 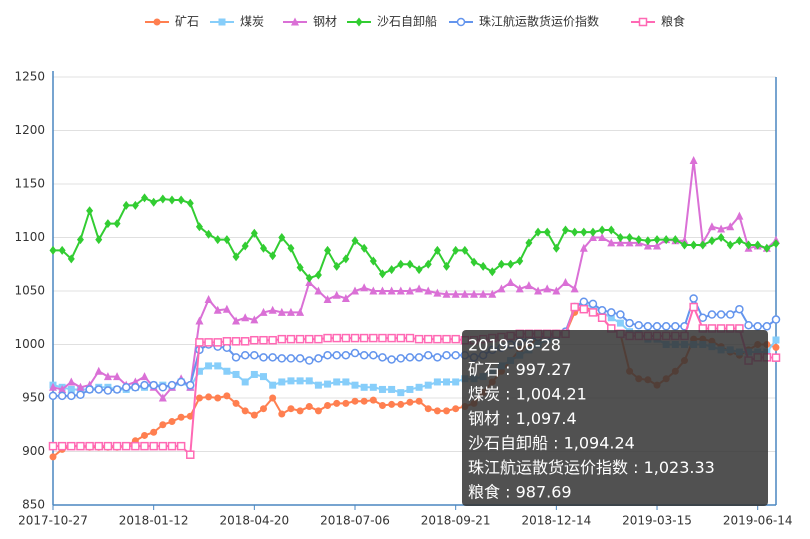 I want to click on legend-label: 珠江航运散货运价指数, so click(x=539, y=21).